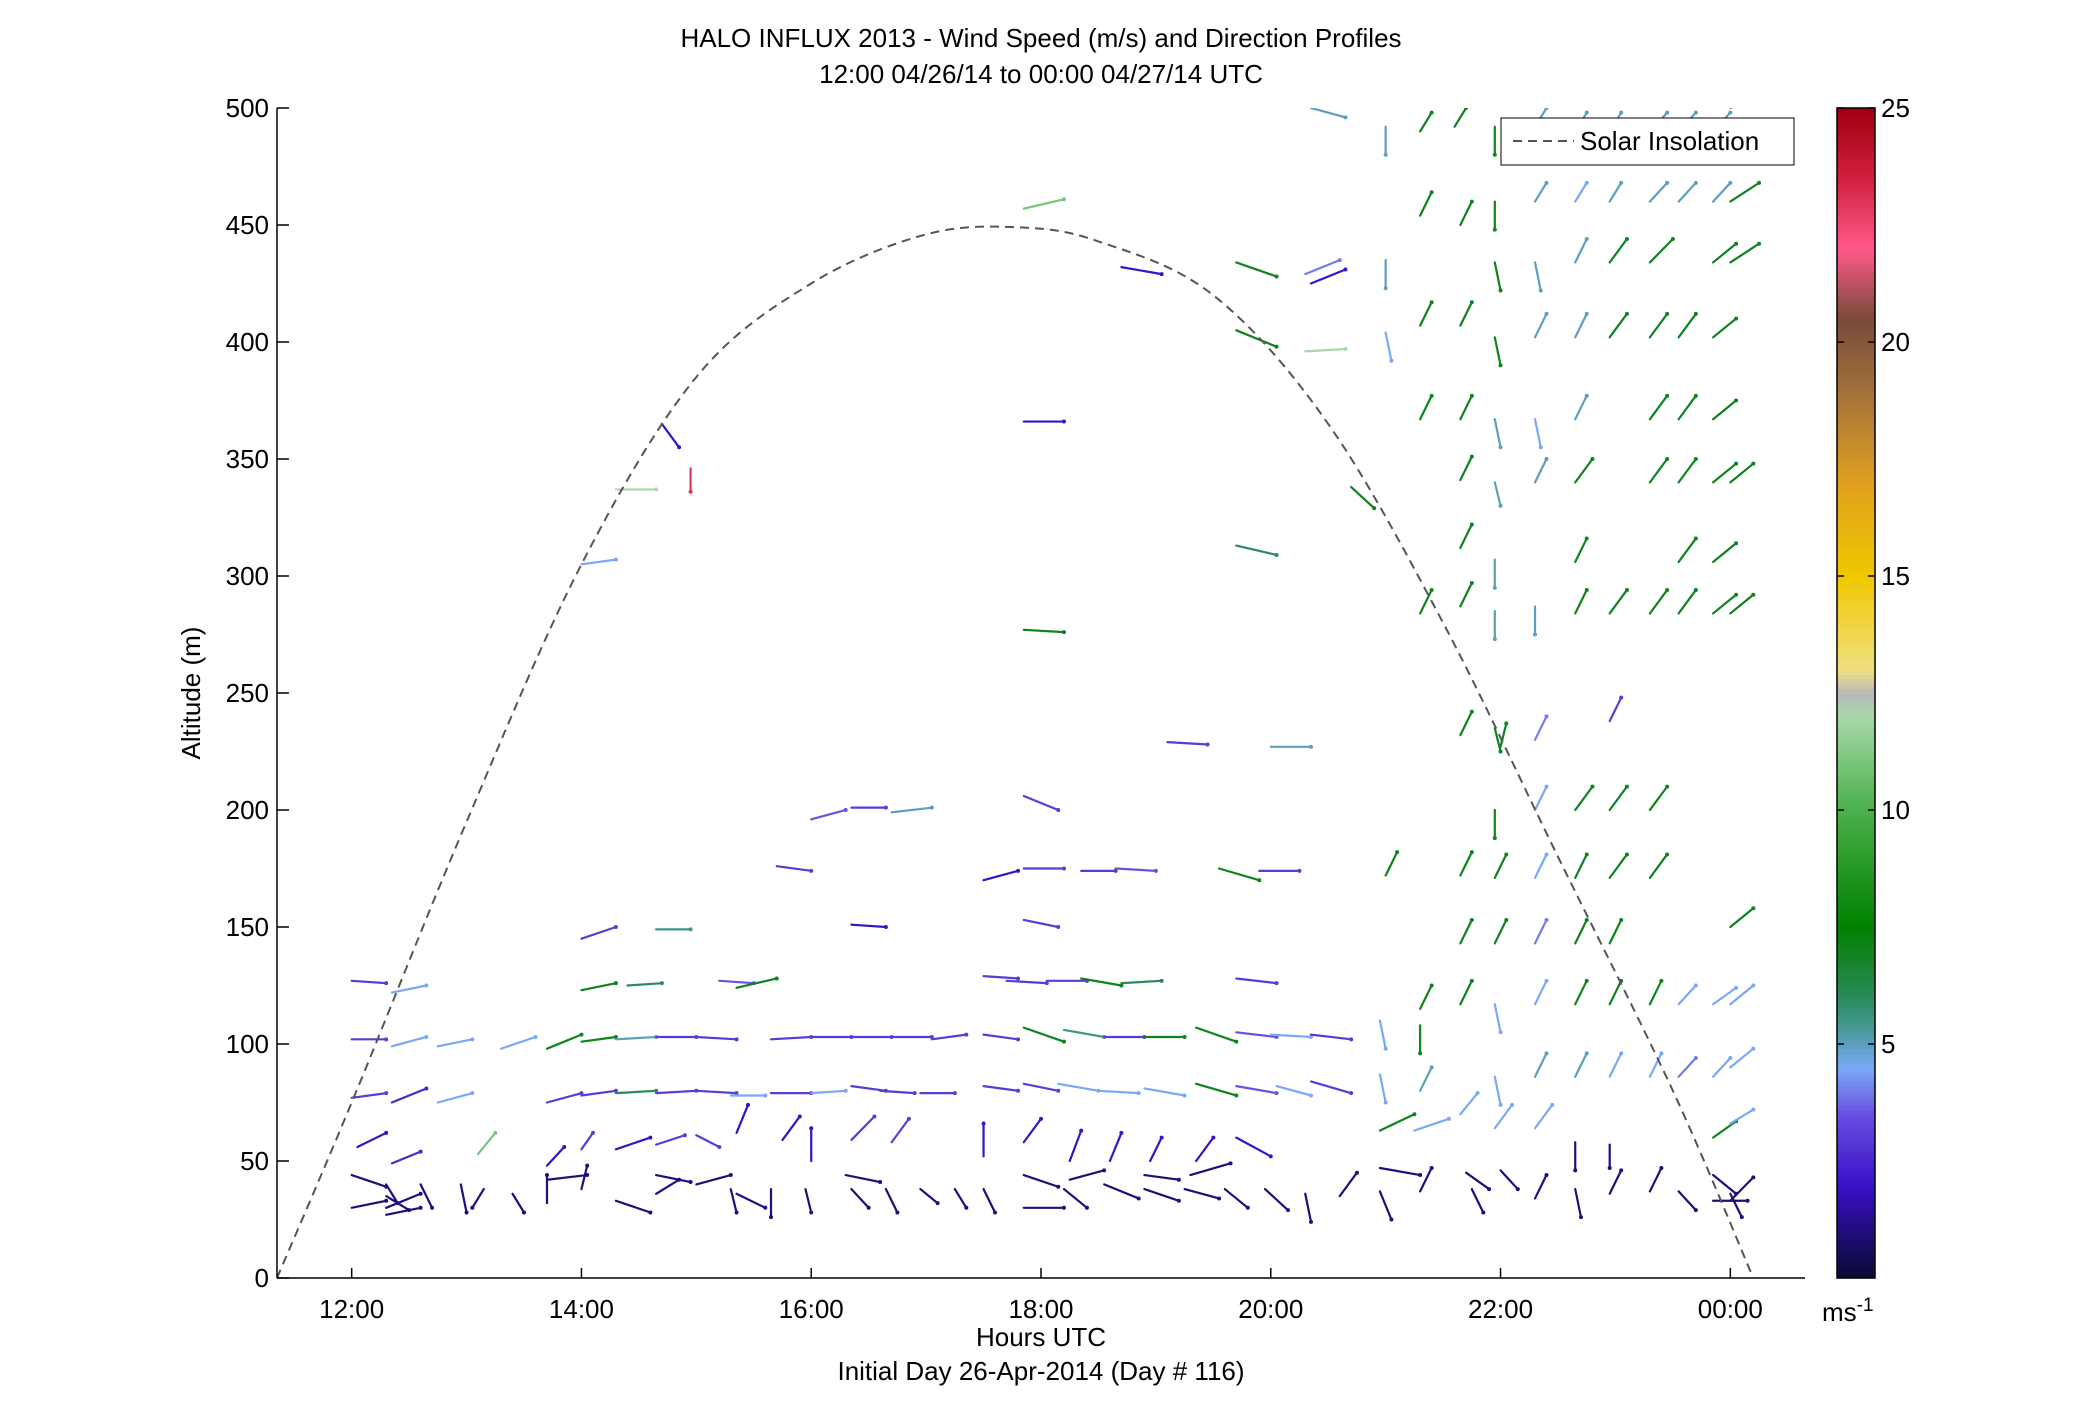 The image size is (2098, 1425). Describe the element at coordinates (1040, 1309) in the screenshot. I see `x-tick-label: 18:00` at that location.